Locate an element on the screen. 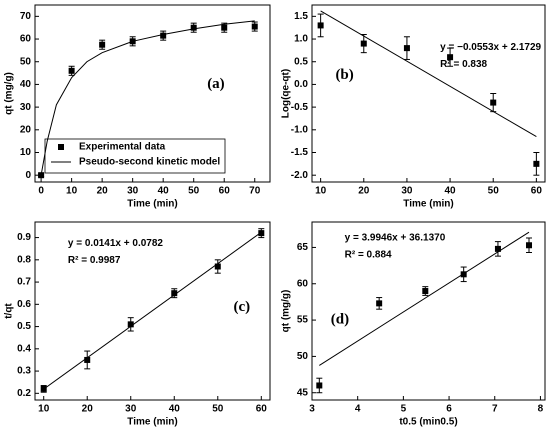 The image size is (550, 430). y-tick-label: 65 is located at coordinates (303, 247).